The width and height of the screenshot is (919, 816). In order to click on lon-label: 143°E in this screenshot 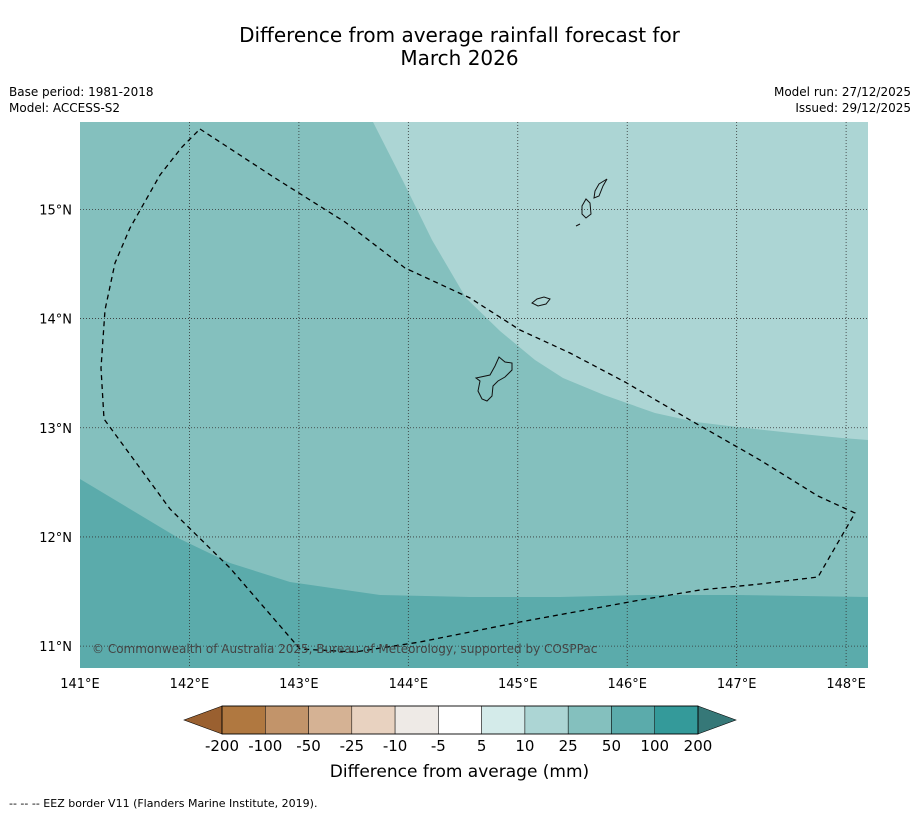, I will do `click(299, 684)`.